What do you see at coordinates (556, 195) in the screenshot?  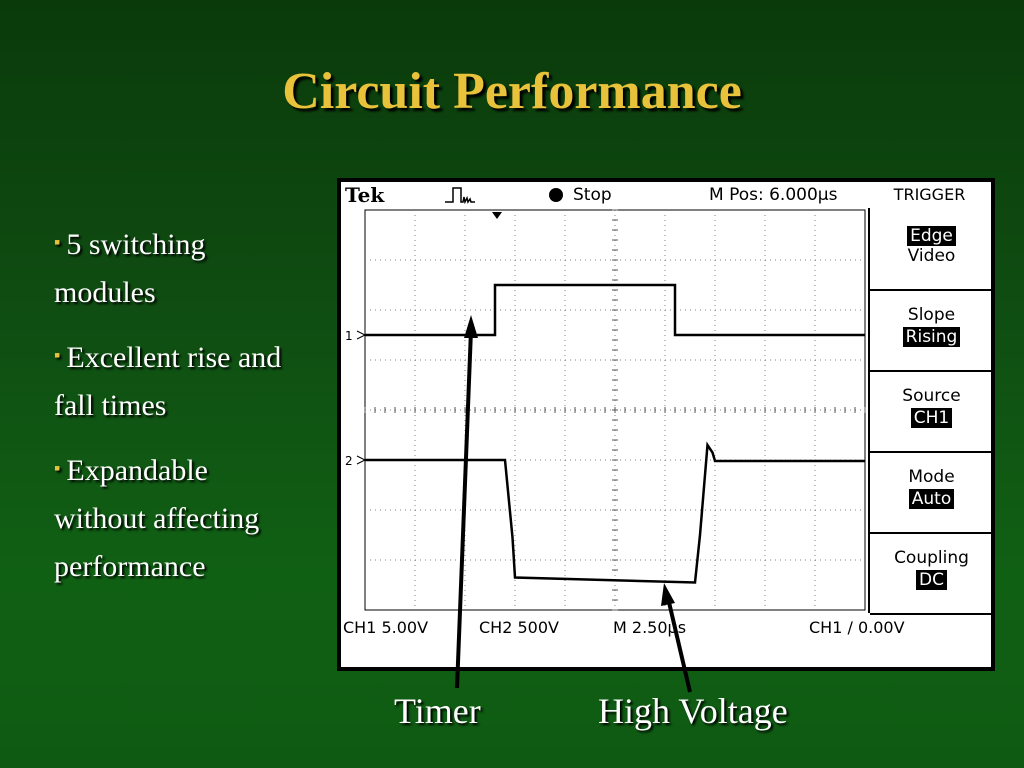 I see `stop-indicator-icon` at bounding box center [556, 195].